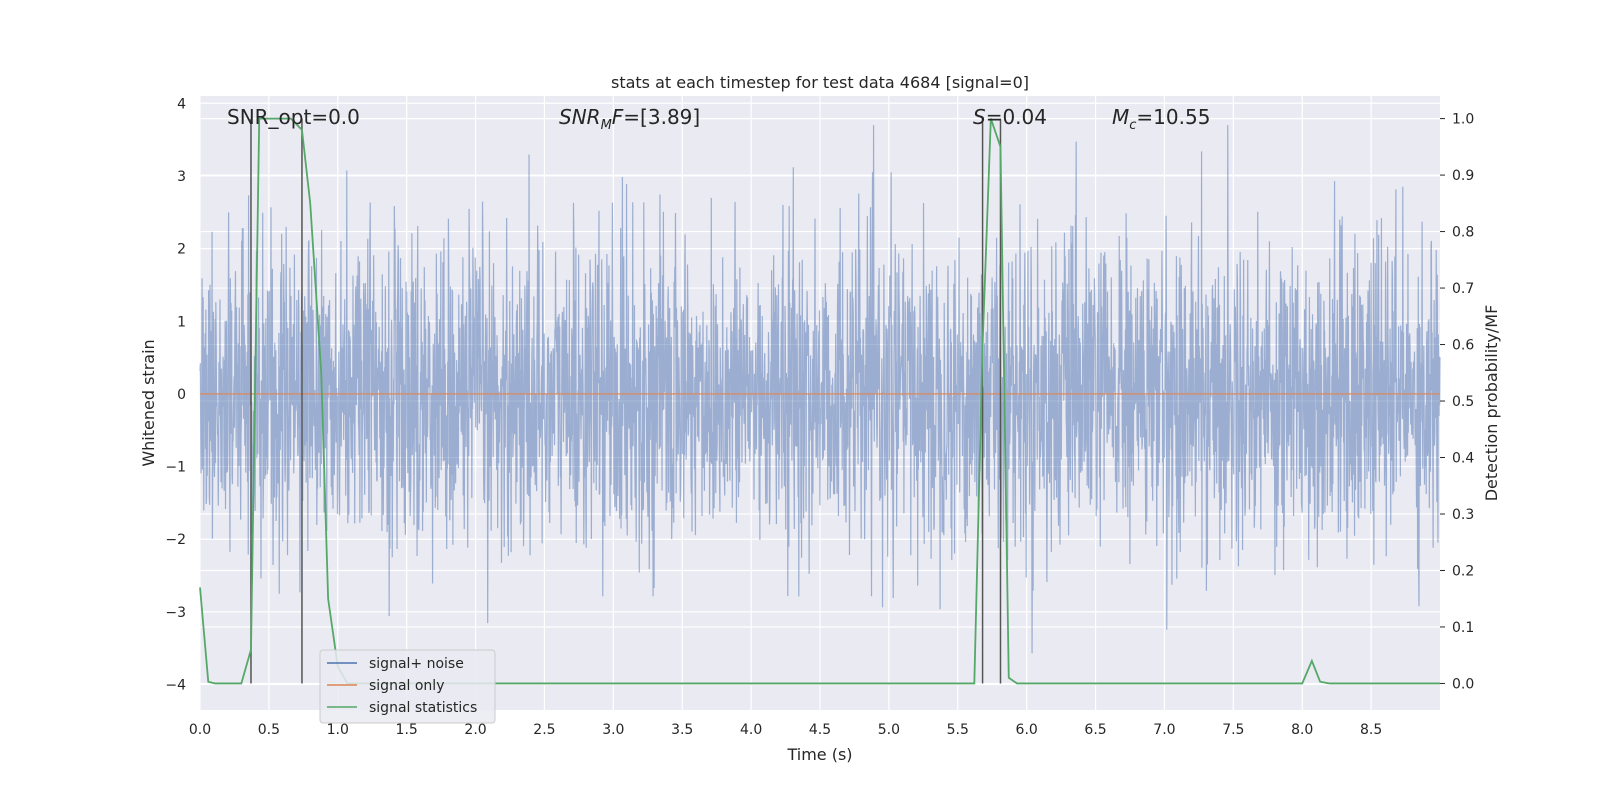  I want to click on x-tick-label: 0.5, so click(269, 730).